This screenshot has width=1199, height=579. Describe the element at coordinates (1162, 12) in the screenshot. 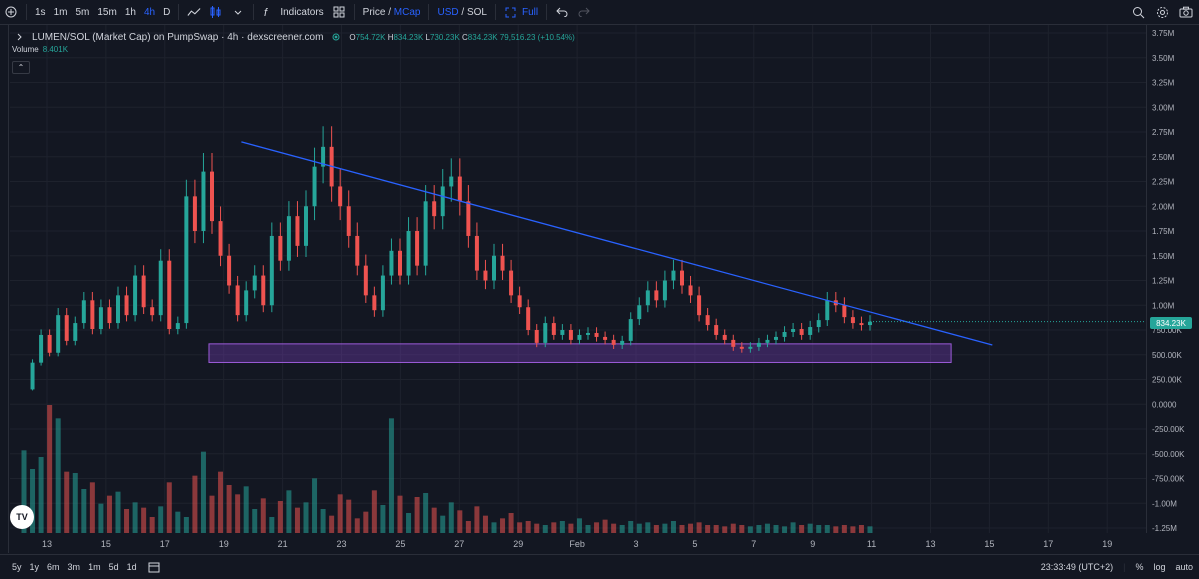

I see `settings-gear-icon` at that location.